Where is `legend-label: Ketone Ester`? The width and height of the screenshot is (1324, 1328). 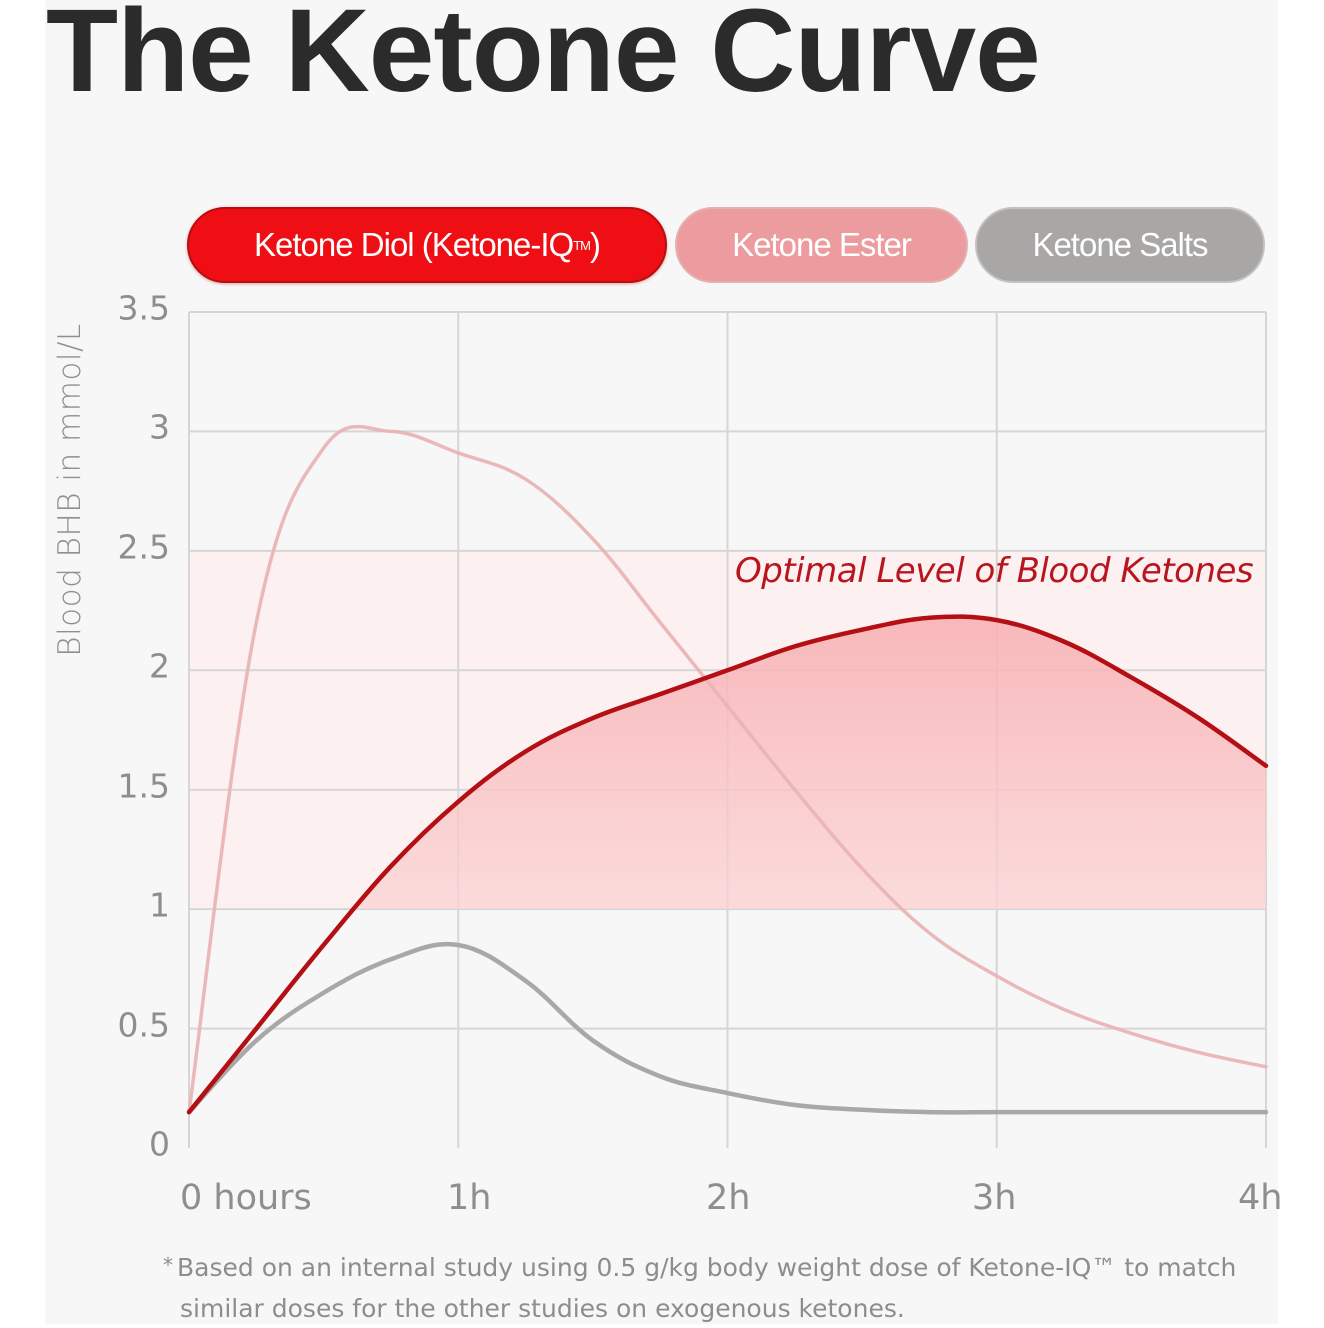 legend-label: Ketone Ester is located at coordinates (822, 244).